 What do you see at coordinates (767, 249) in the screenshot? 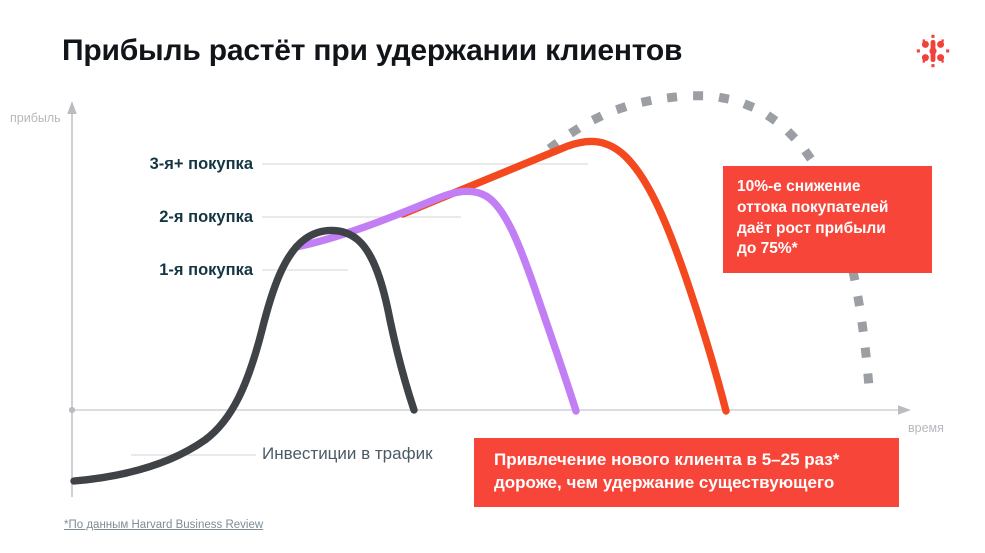
I see `retention-callout-line-4: до 75%*` at bounding box center [767, 249].